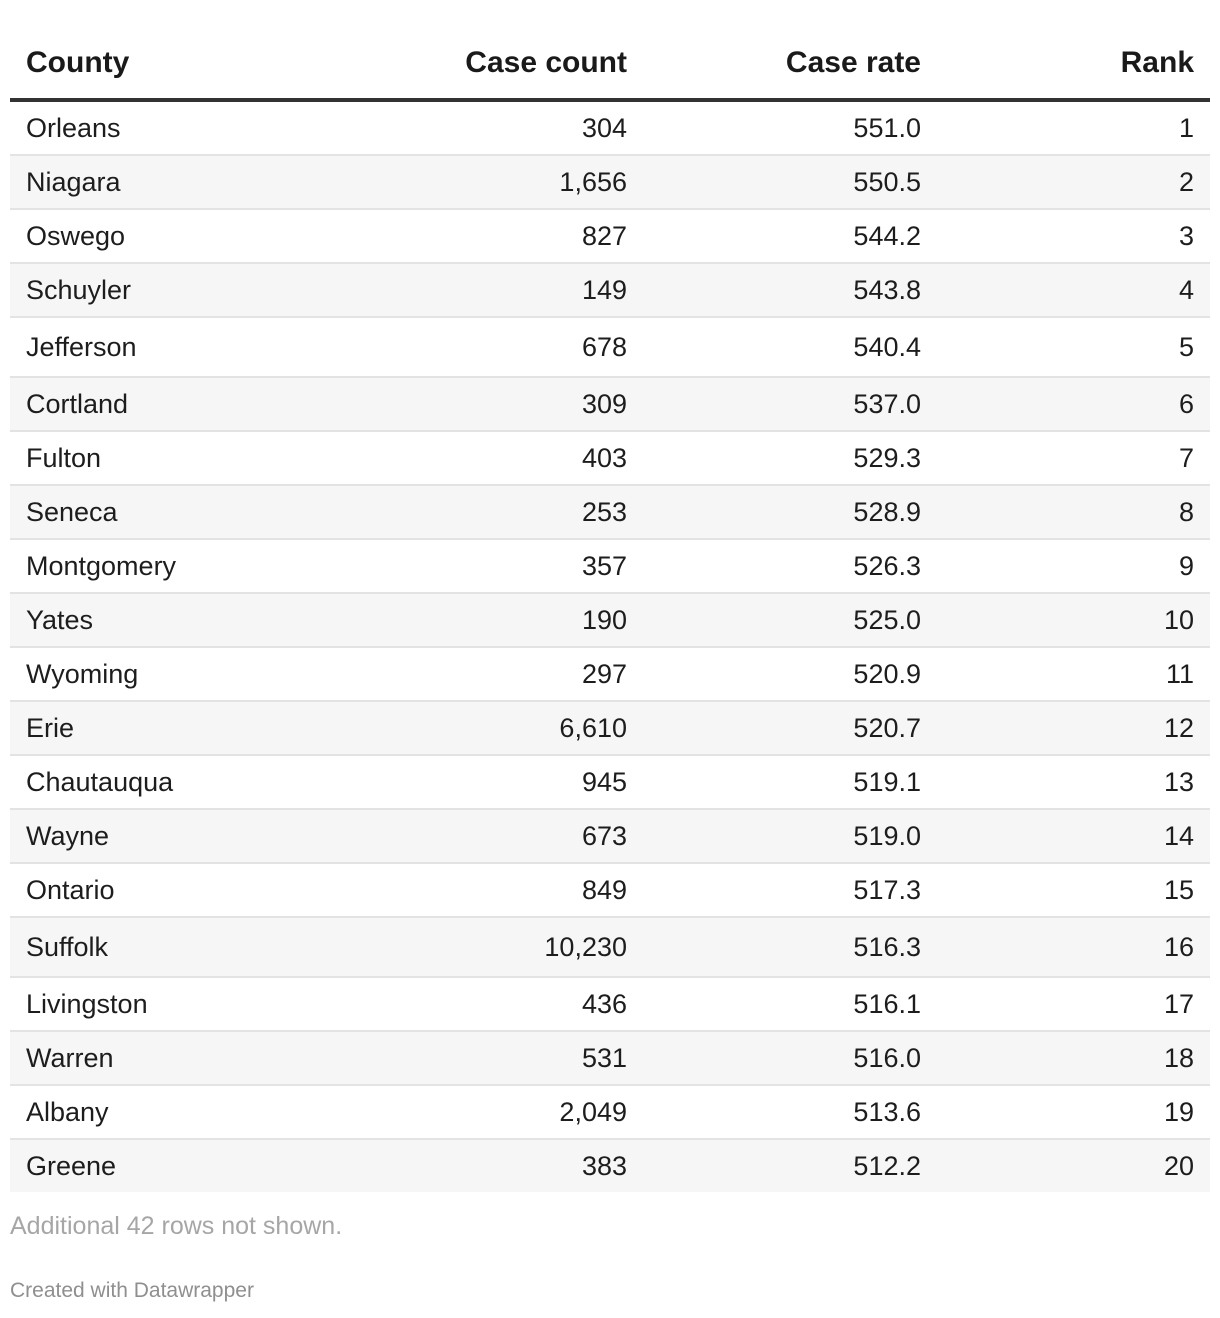 The image size is (1220, 1318). Describe the element at coordinates (1065, 782) in the screenshot. I see `cell-rank: 13` at that location.